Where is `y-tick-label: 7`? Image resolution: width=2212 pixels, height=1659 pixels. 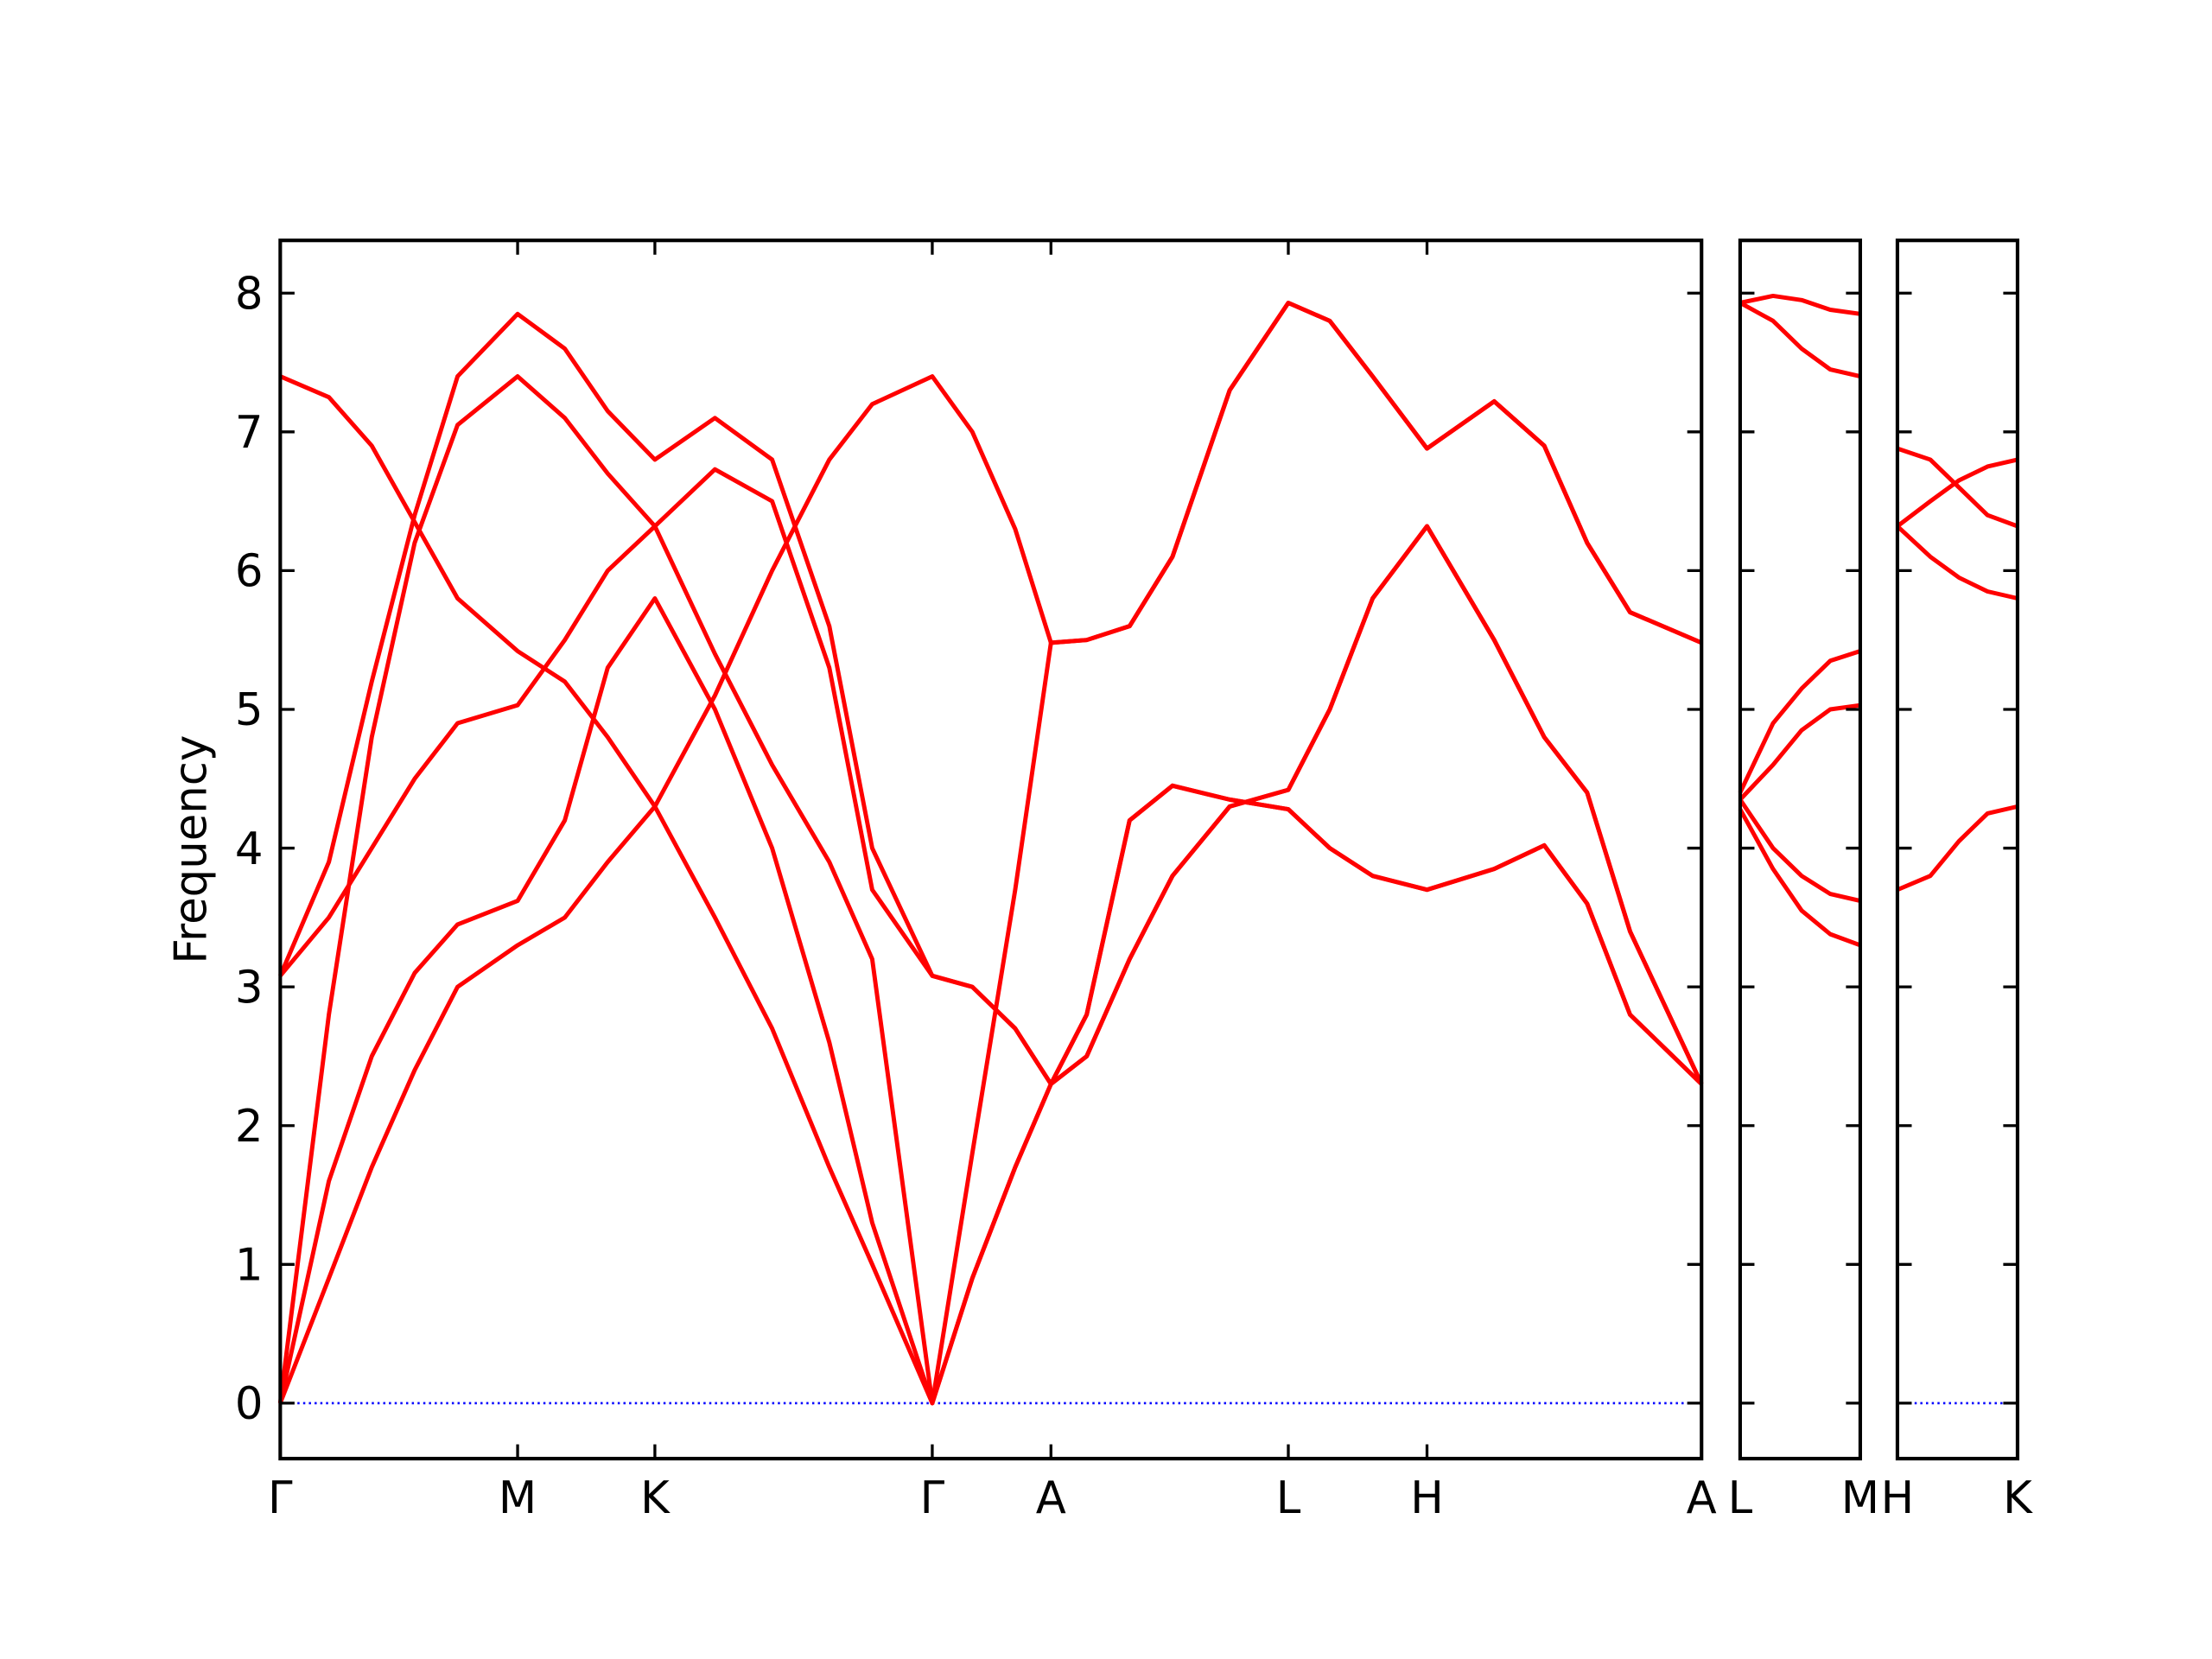 y-tick-label: 7 is located at coordinates (249, 433).